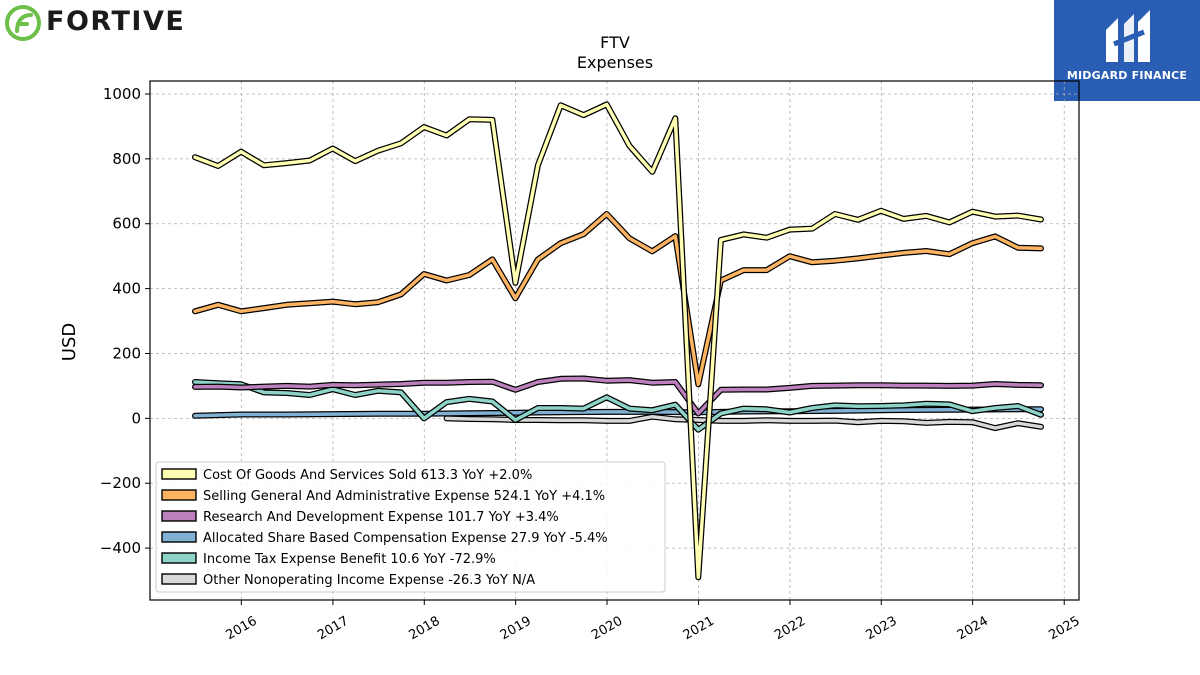 This screenshot has height=675, width=1200. Describe the element at coordinates (881, 629) in the screenshot. I see `x-tick-label: 2023` at that location.